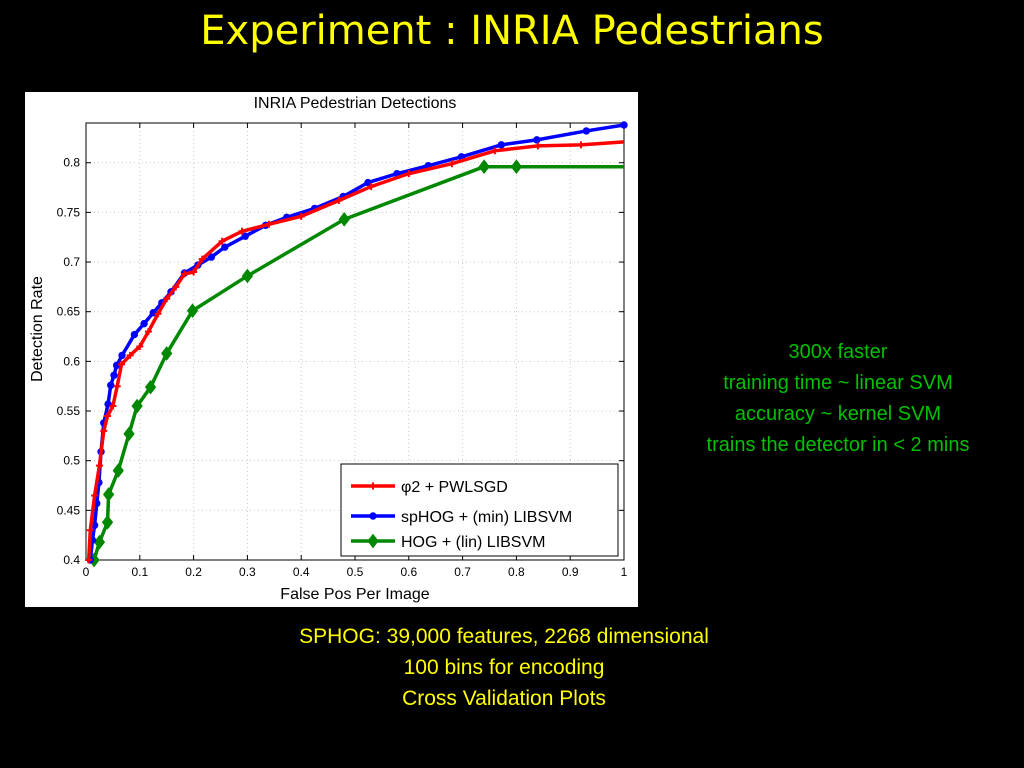 Image resolution: width=1024 pixels, height=768 pixels. I want to click on x-tick-label: 0, so click(86, 572).